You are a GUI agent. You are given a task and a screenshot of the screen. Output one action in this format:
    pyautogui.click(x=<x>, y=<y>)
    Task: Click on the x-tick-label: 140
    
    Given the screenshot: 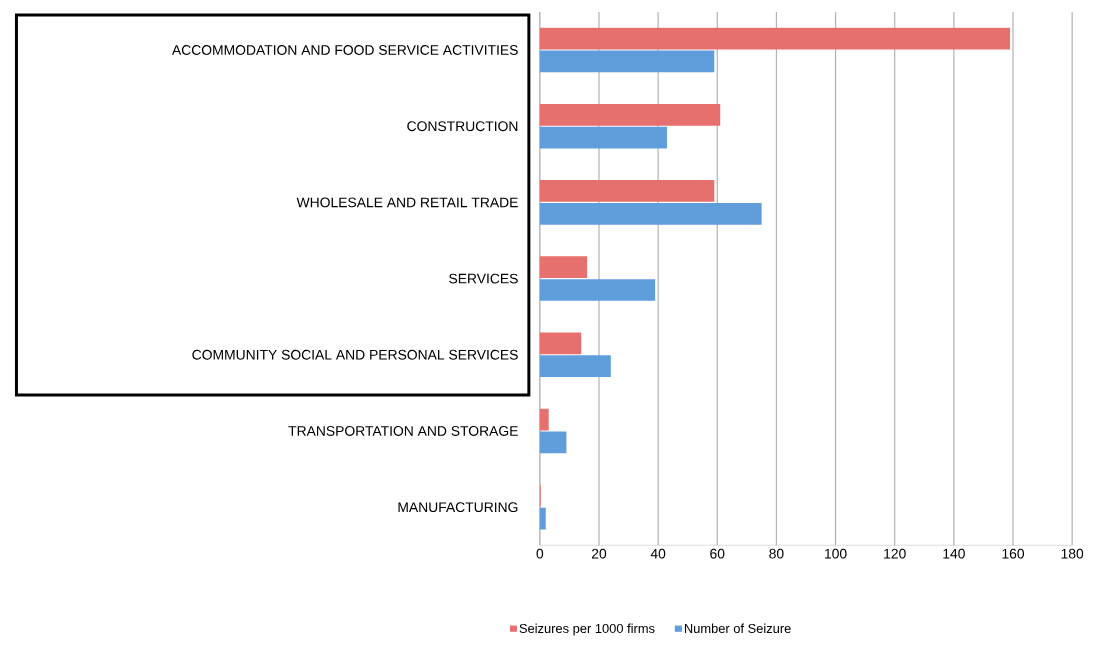 What is the action you would take?
    pyautogui.click(x=954, y=553)
    